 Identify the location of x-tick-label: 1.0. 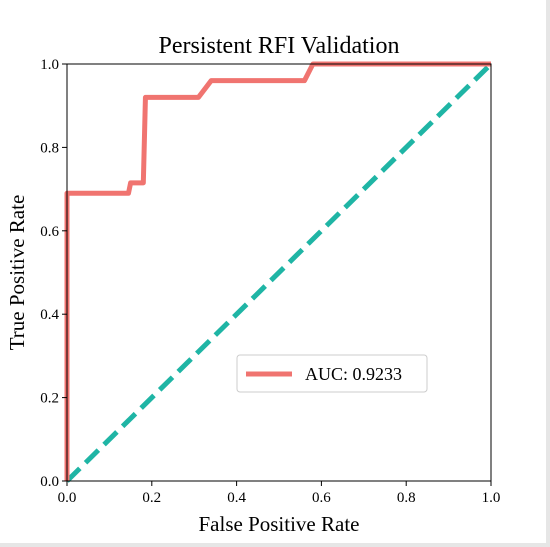
(491, 498).